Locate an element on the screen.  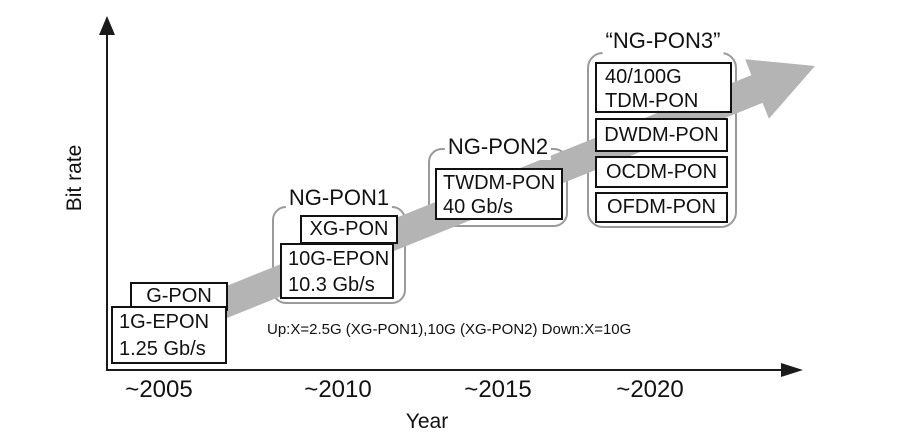
box-10g-epon-rate: 10.3 Gb/s is located at coordinates (331, 285).